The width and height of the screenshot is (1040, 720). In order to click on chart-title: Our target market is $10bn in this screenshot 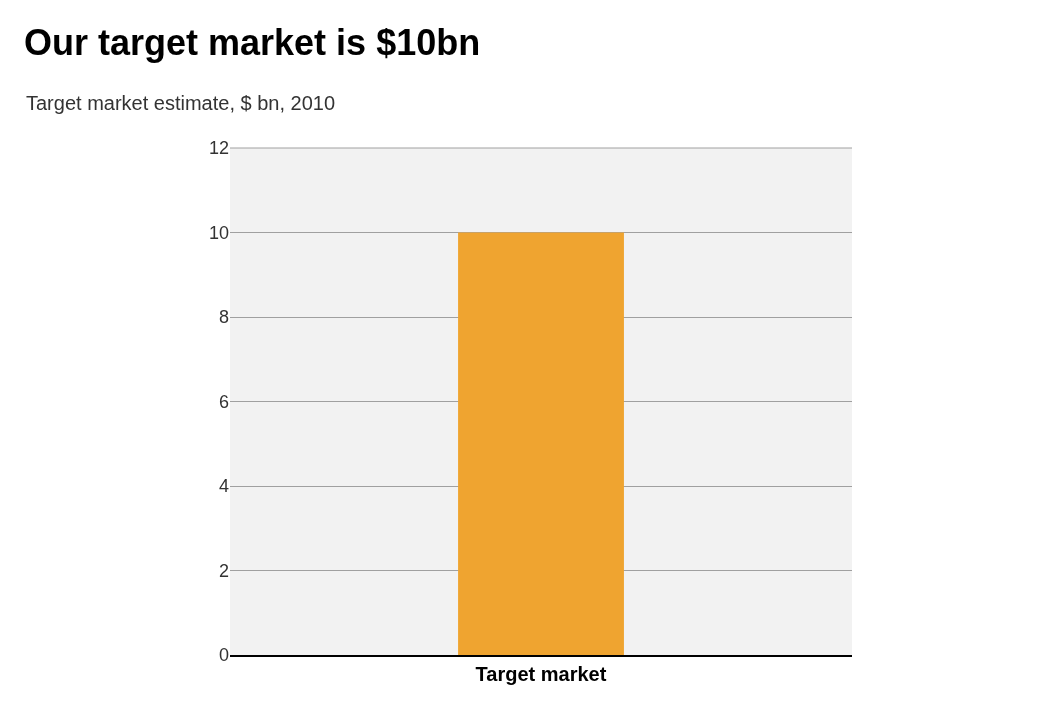, I will do `click(252, 43)`.